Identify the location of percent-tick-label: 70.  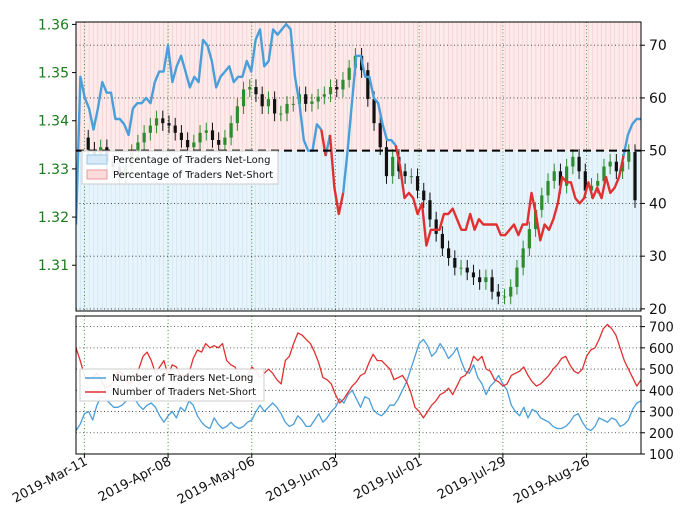
(658, 46).